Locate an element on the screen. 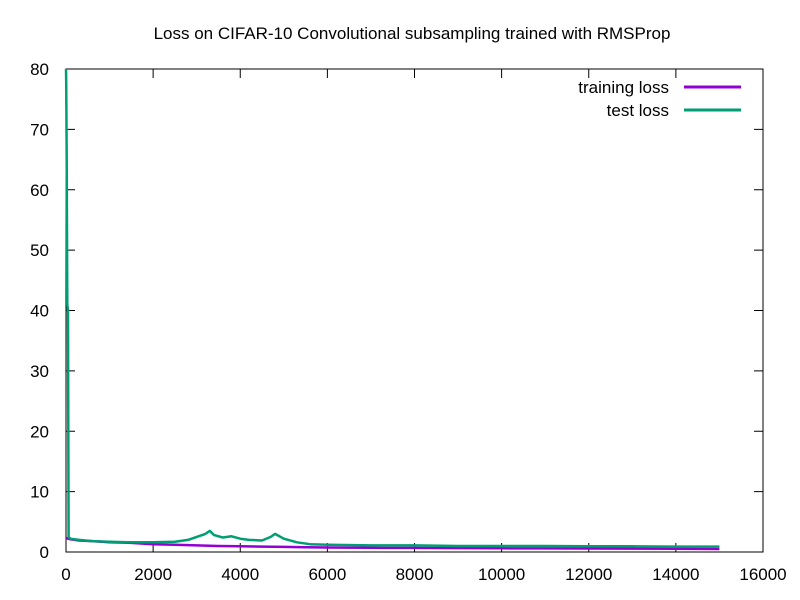 The image size is (800, 600). y-tick-label: 70 is located at coordinates (39, 129).